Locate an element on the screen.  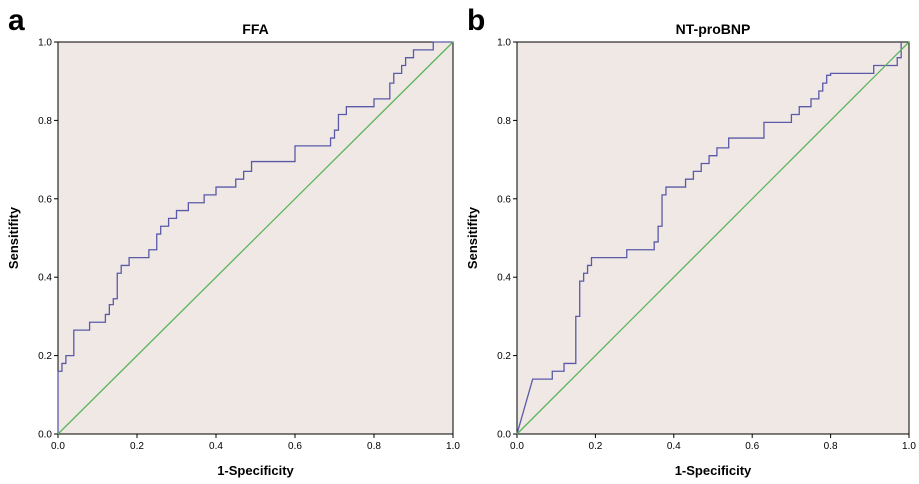
panel-letter: a is located at coordinates (16, 20).